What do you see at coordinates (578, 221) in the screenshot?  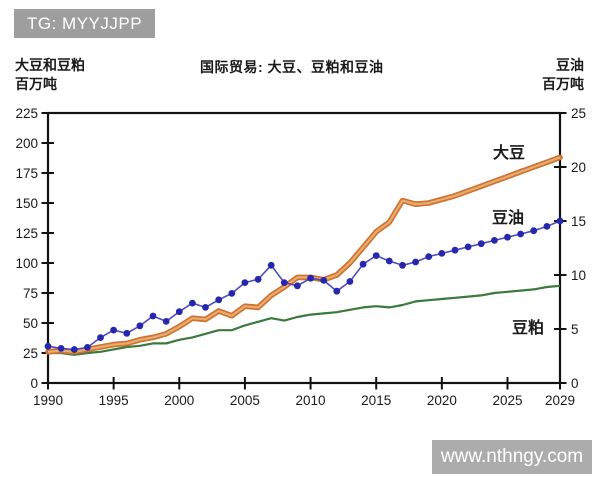 I see `right-tick-label: 15` at bounding box center [578, 221].